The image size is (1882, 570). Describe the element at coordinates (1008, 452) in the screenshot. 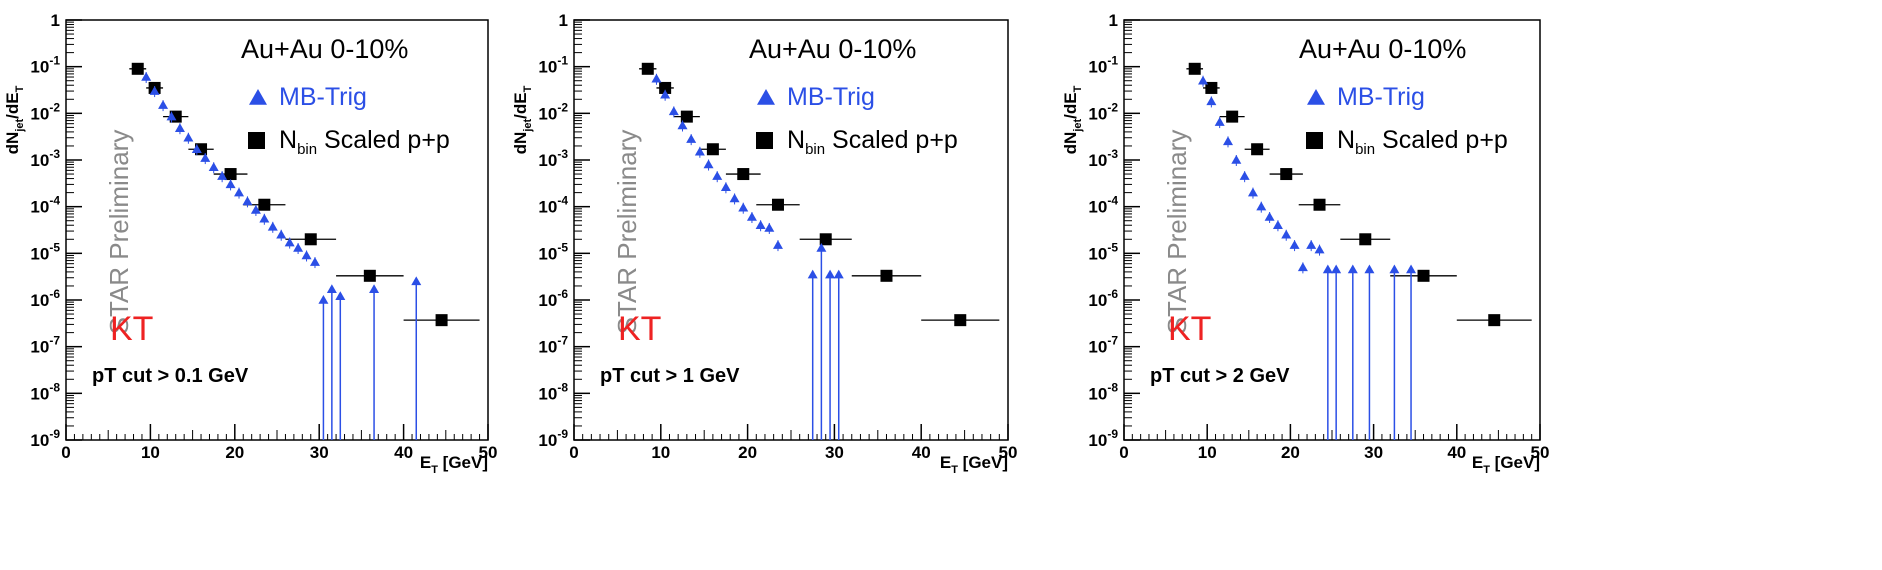

I see `x-tick-label: 50` at that location.